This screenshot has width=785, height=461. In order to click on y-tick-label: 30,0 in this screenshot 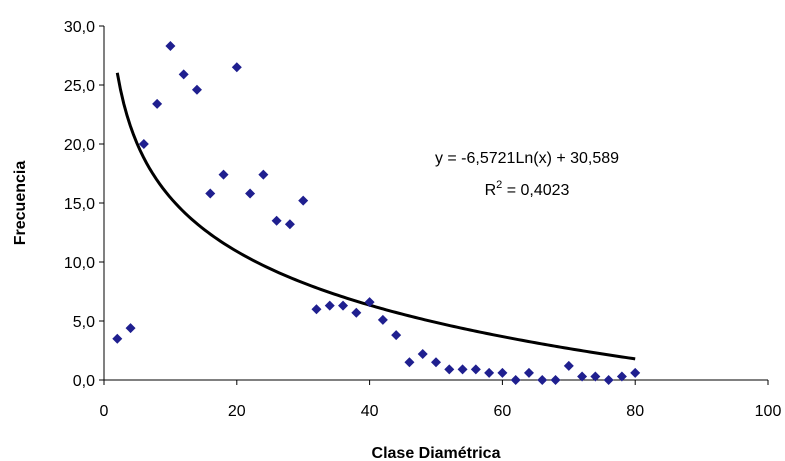, I will do `click(79, 27)`.